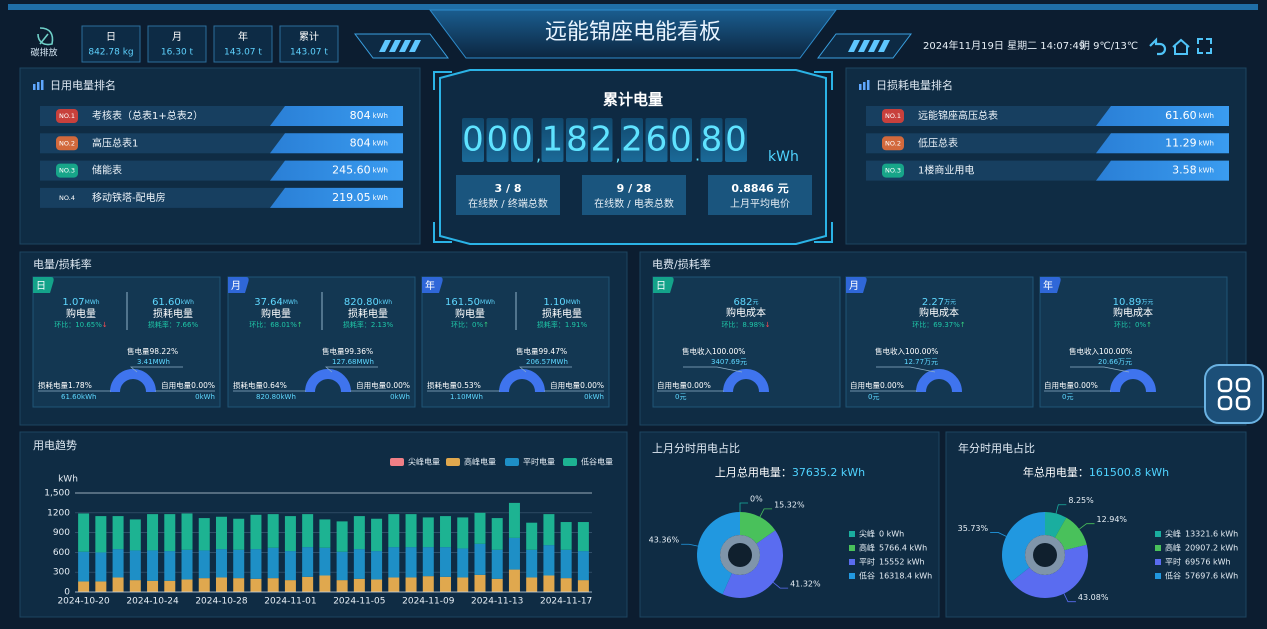  What do you see at coordinates (360, 115) in the screenshot?
I see `value: 804` at bounding box center [360, 115].